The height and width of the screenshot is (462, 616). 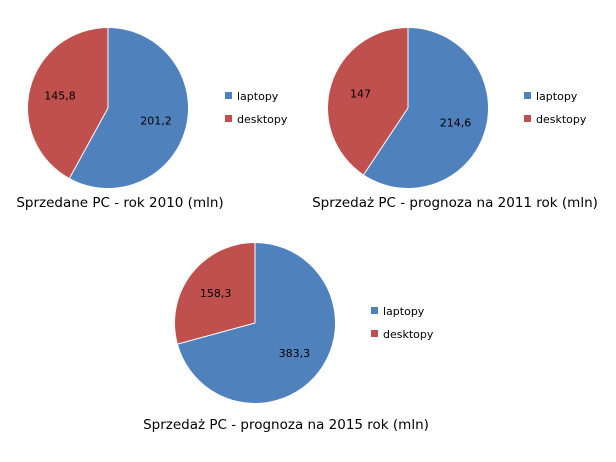 I want to click on data-label-laptopy: 383,3, so click(x=295, y=353).